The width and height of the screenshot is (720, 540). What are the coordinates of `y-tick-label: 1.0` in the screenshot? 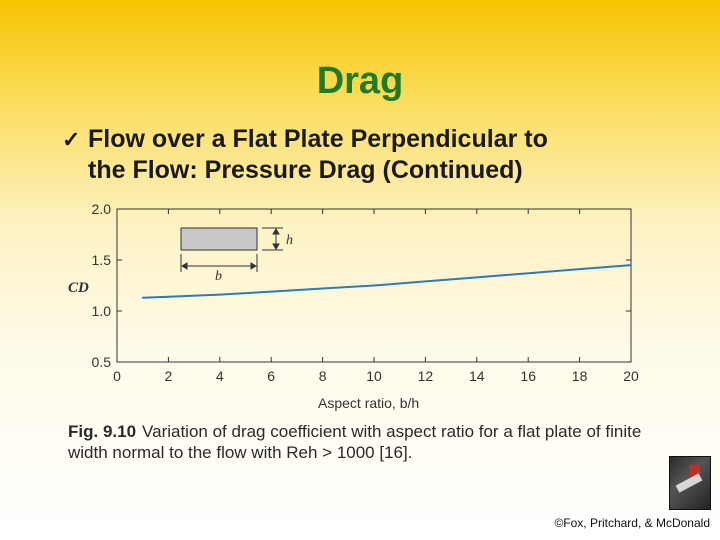 It's located at (102, 311).